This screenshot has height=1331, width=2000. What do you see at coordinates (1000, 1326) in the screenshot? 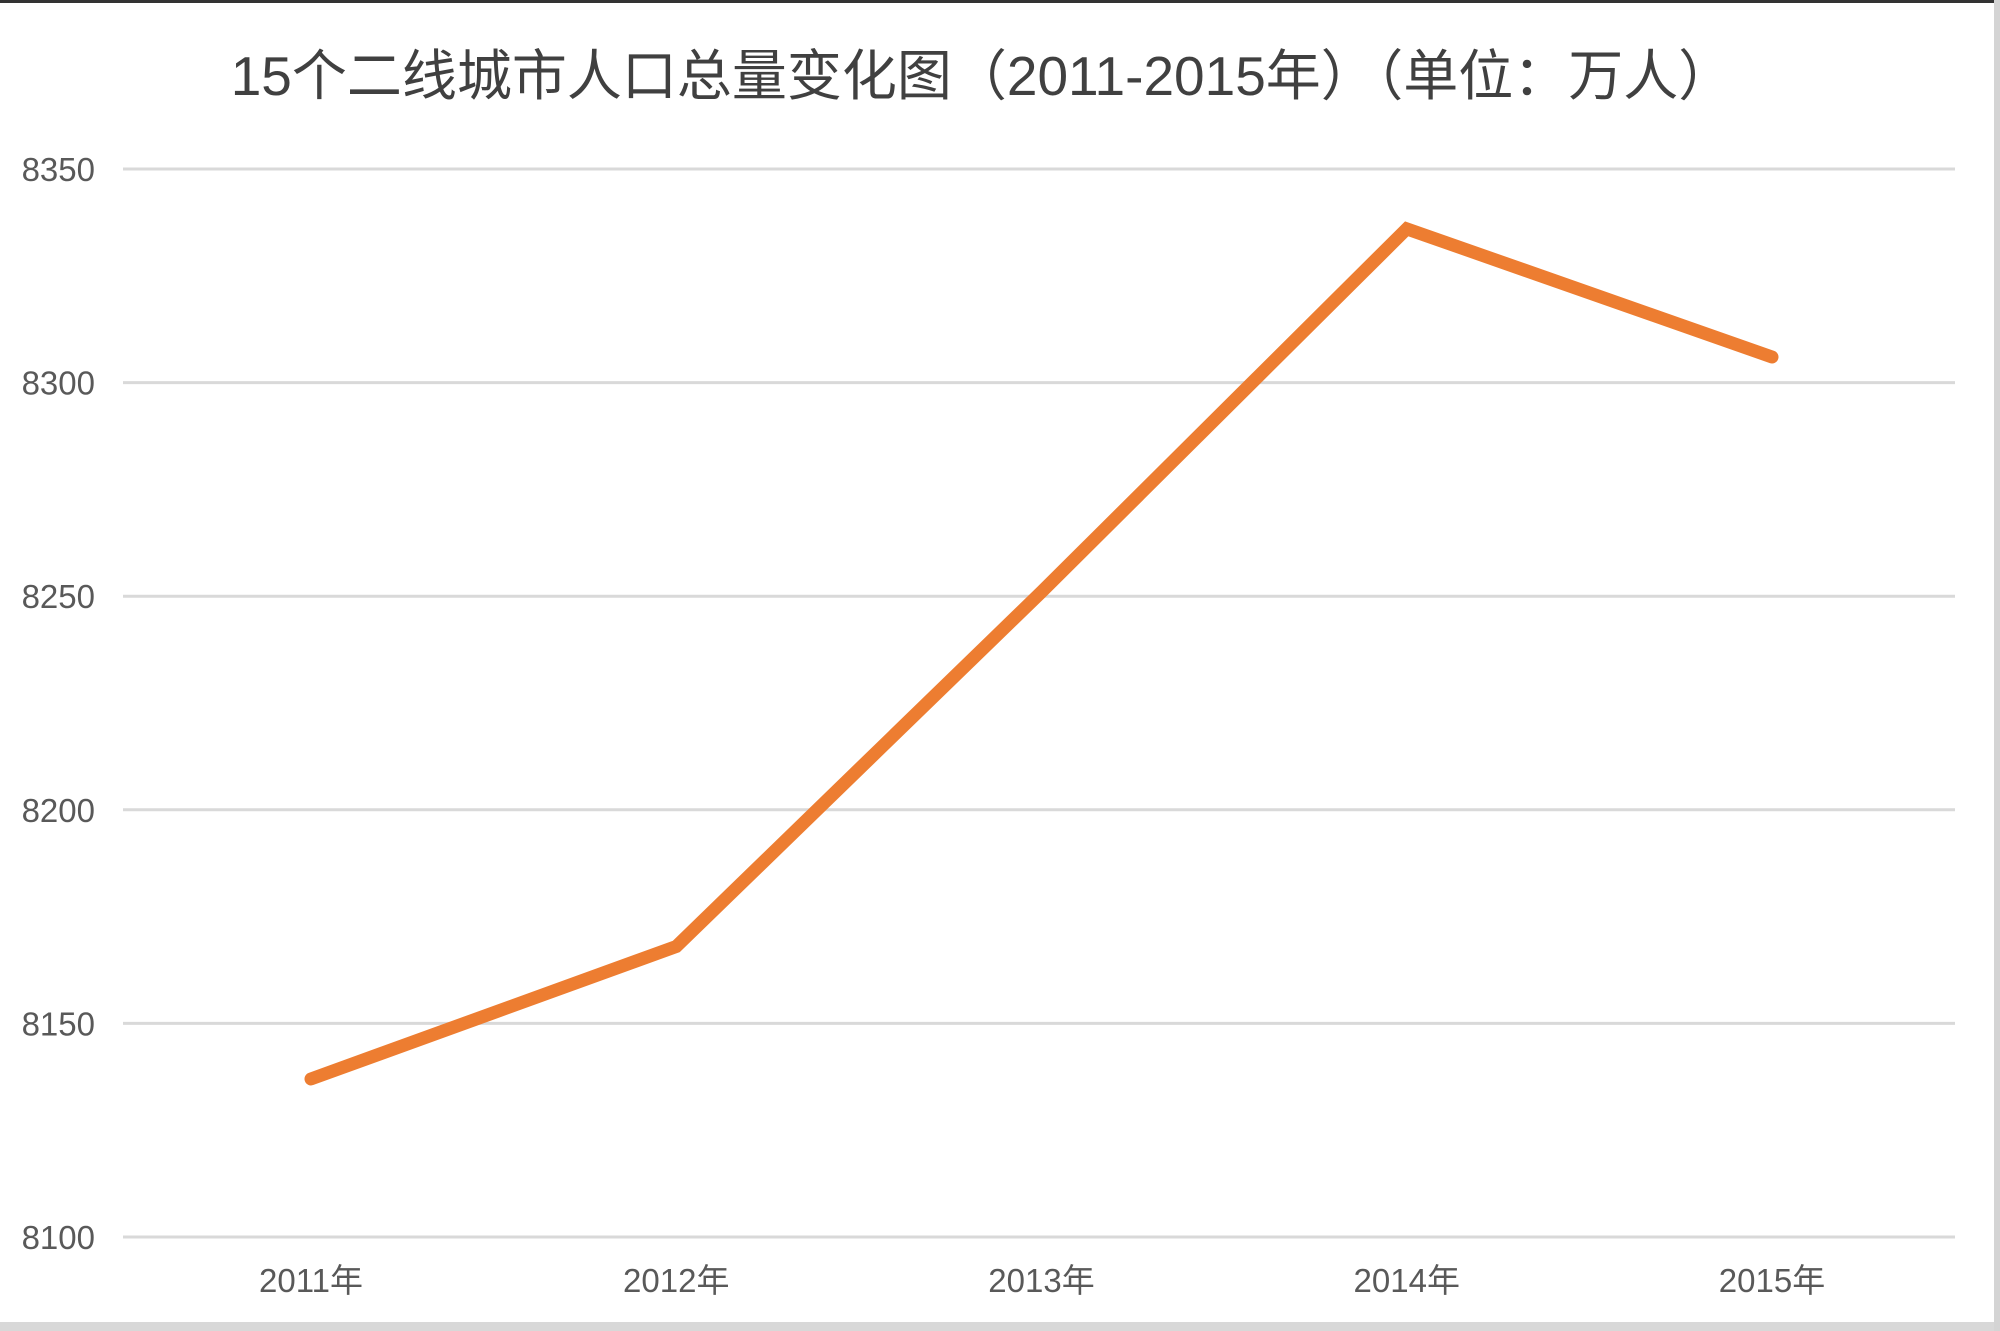
I see `window-bottom-bar` at bounding box center [1000, 1326].